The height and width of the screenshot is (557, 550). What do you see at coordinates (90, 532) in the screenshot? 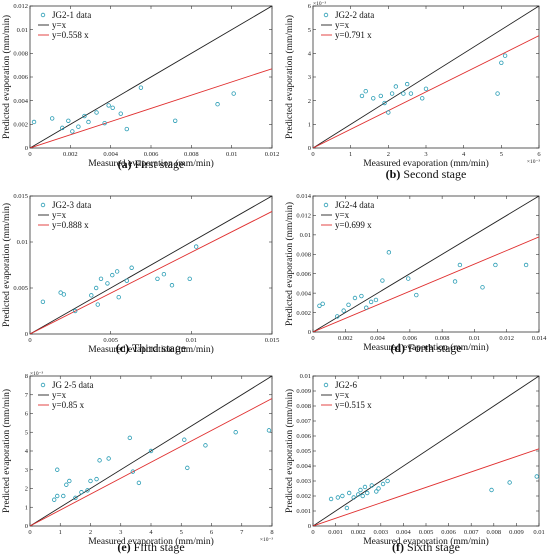
I see `x-tick-label: 2` at bounding box center [90, 532].